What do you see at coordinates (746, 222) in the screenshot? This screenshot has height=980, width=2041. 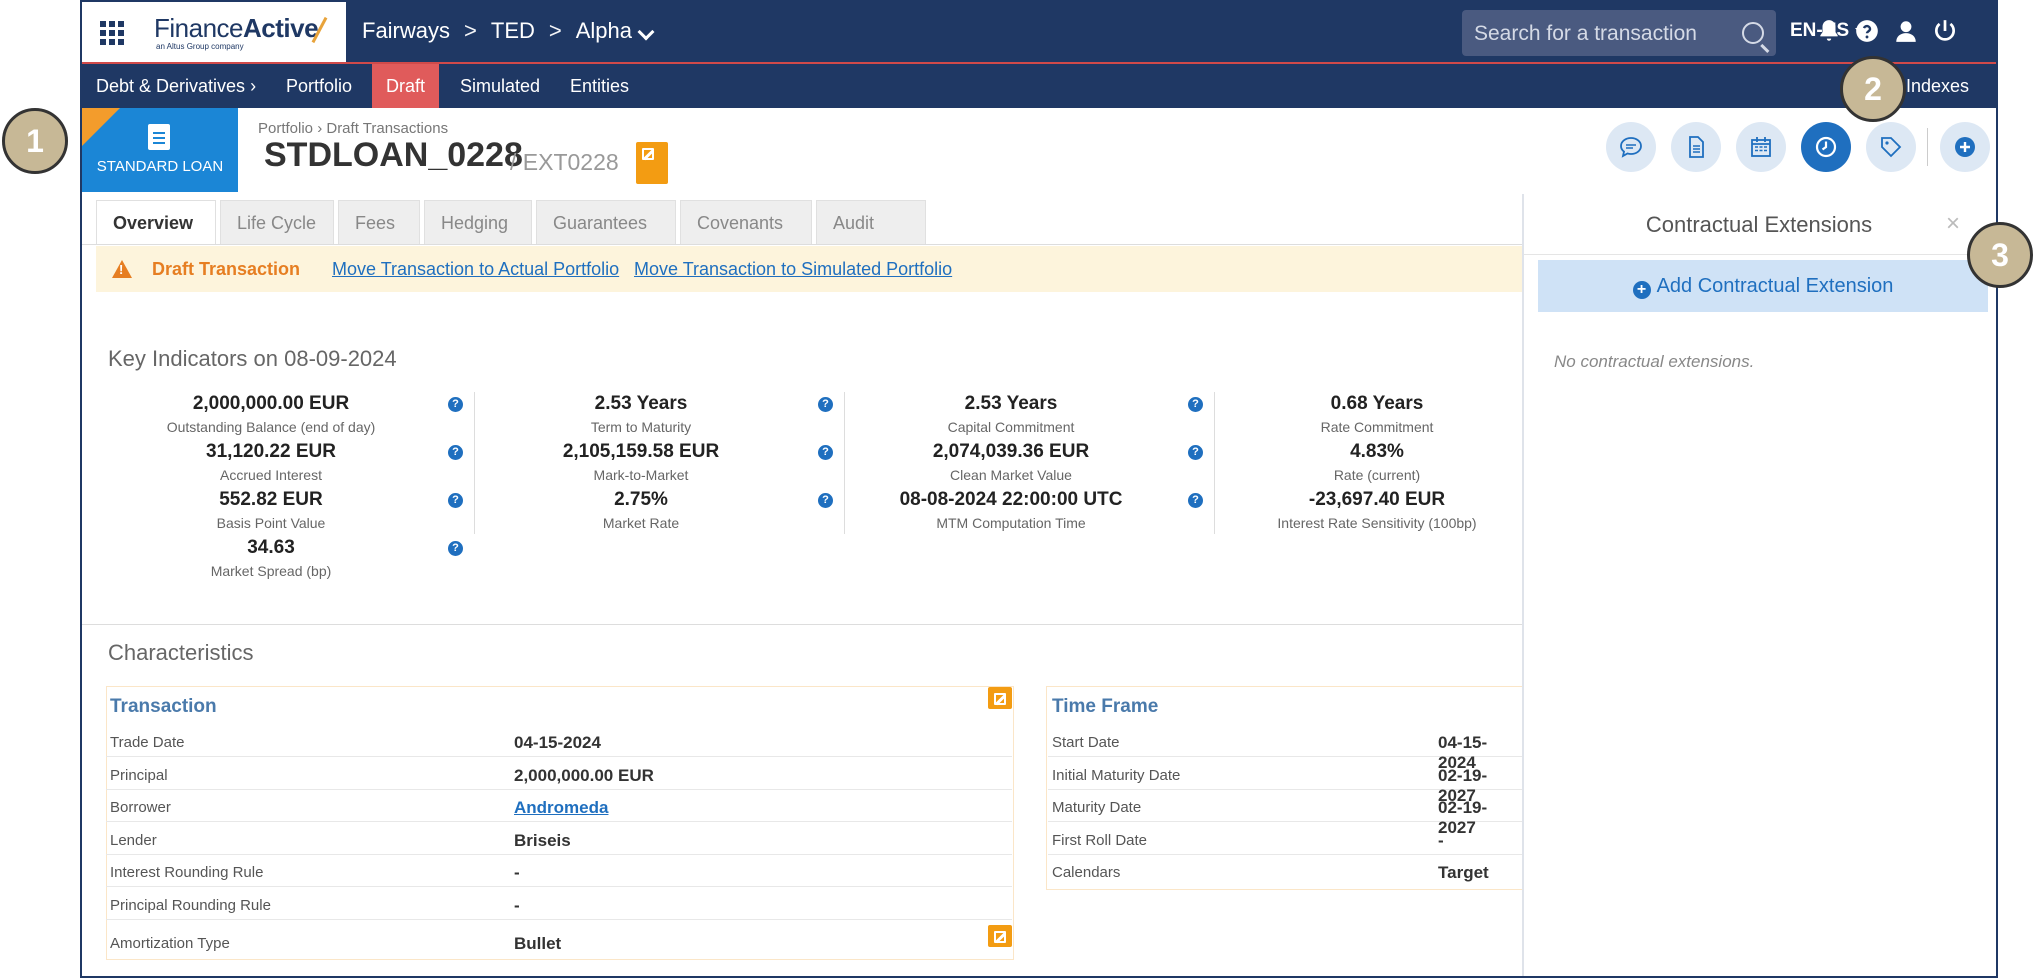 I see `tab-covenants: Covenants` at bounding box center [746, 222].